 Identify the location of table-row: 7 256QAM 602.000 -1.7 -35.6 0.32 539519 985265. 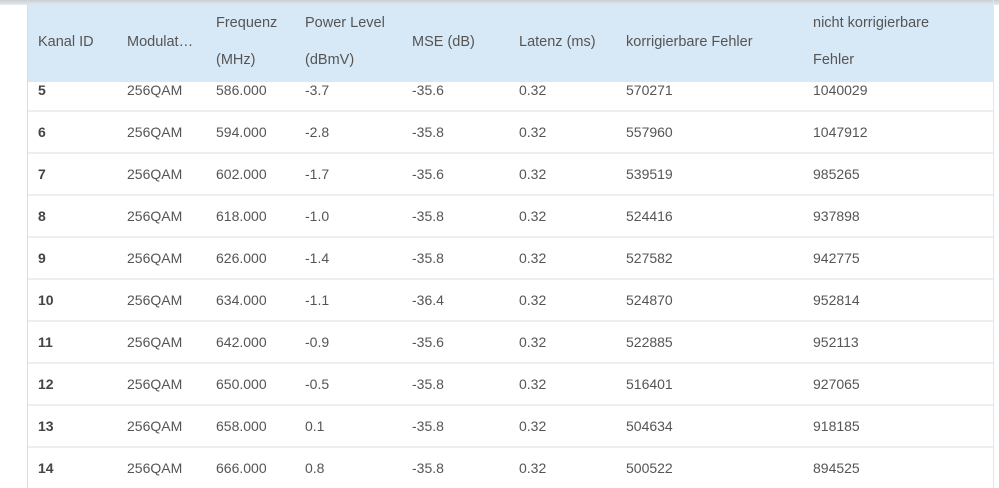
(510, 175).